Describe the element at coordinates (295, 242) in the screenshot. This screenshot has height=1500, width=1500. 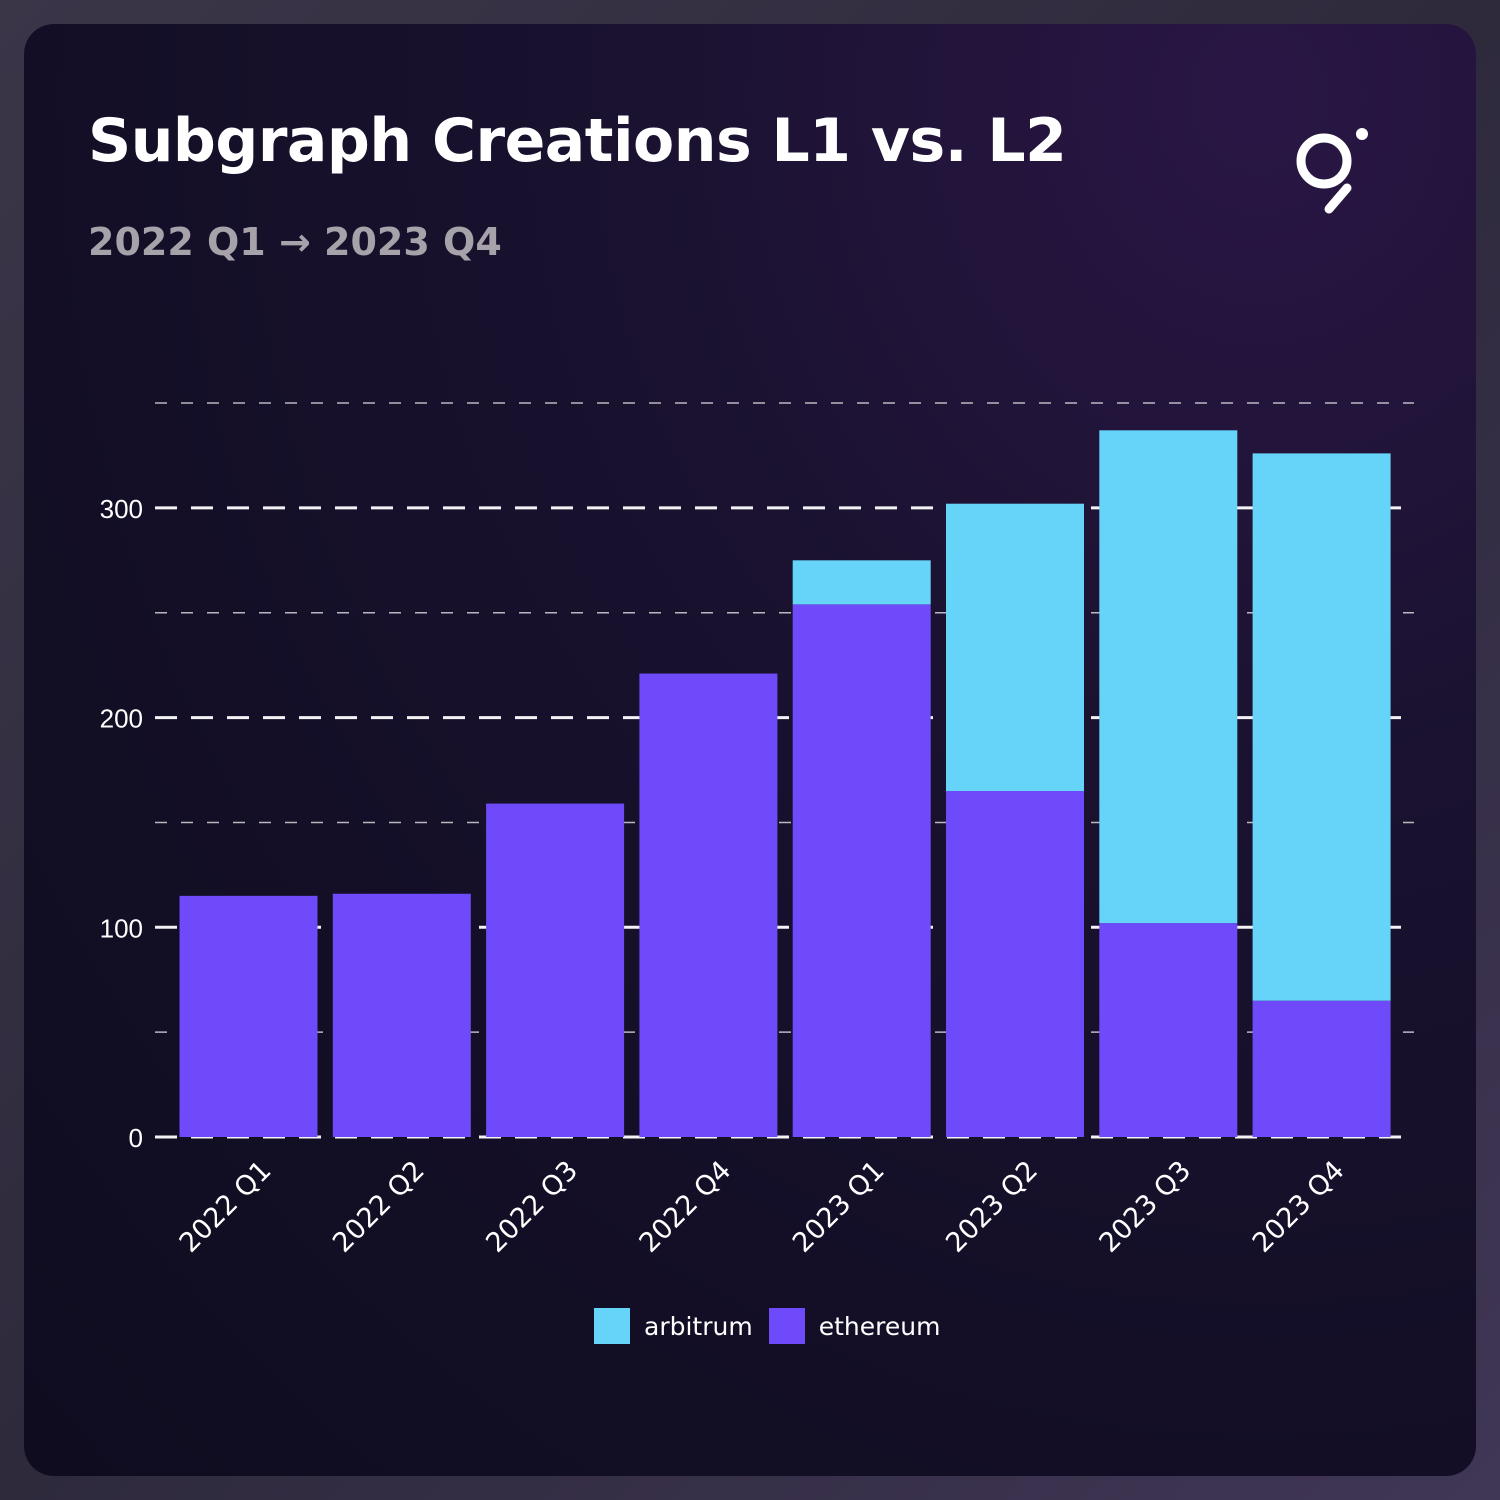
I see `chart-subtitle: 2022 Q1 → 2023 Q4` at that location.